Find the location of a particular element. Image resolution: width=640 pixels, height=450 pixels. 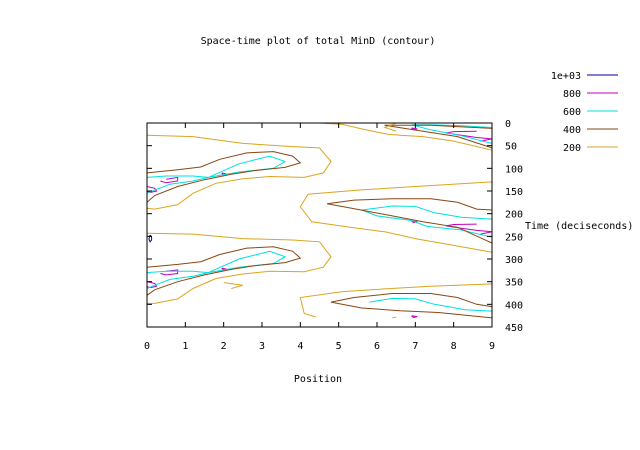

x-tick-label-0: 0 is located at coordinates (147, 346).